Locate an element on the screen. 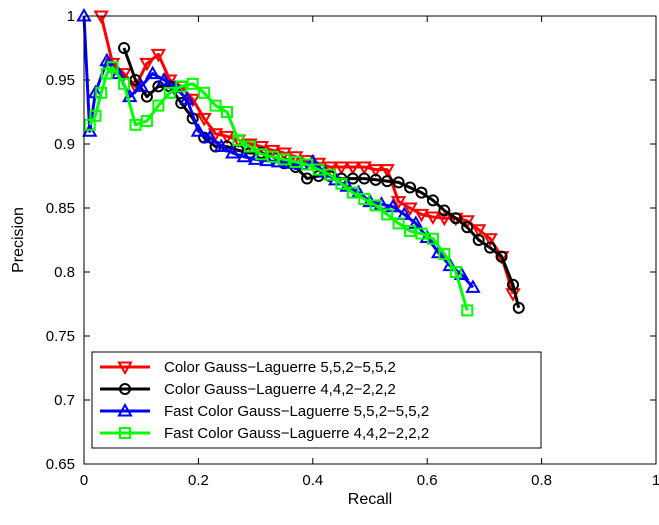 Image resolution: width=659 pixels, height=525 pixels. legend-entry-1: Color Gauss−Laguerre 5,5,2−5,5,2 is located at coordinates (248, 367).